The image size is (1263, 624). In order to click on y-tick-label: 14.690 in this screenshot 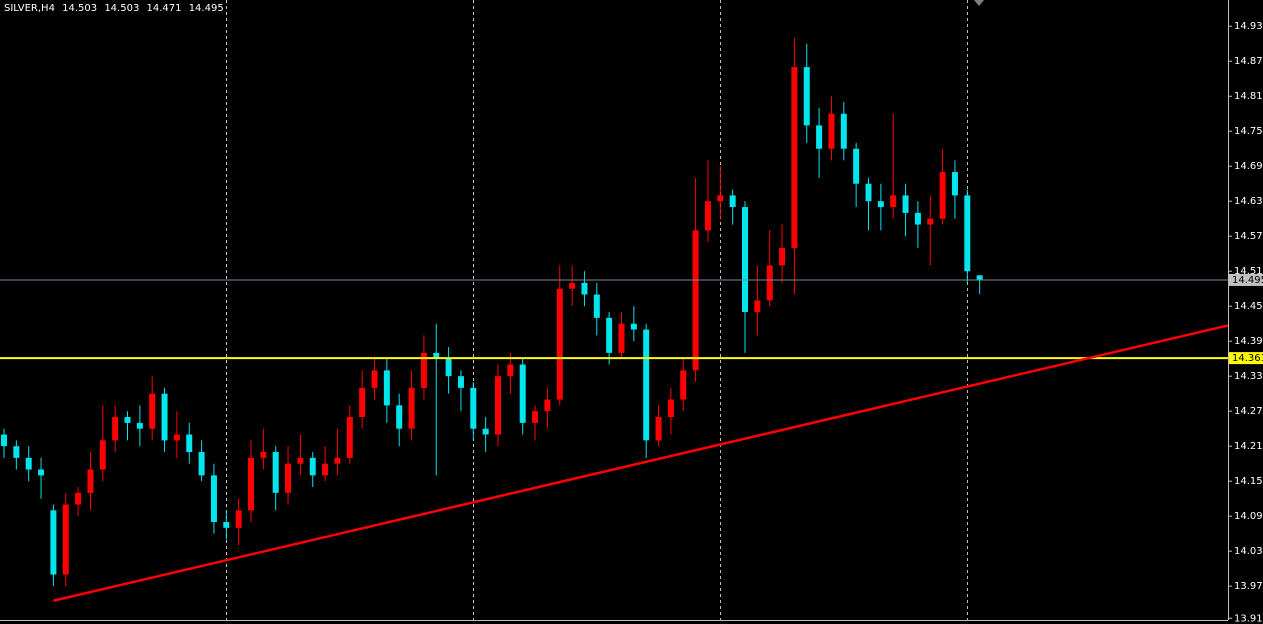, I will do `click(1248, 166)`.